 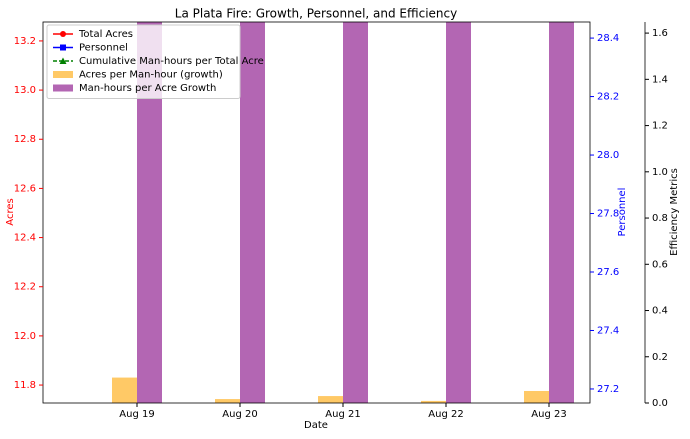 What do you see at coordinates (25, 287) in the screenshot?
I see `y-tick-label: 12.2` at bounding box center [25, 287].